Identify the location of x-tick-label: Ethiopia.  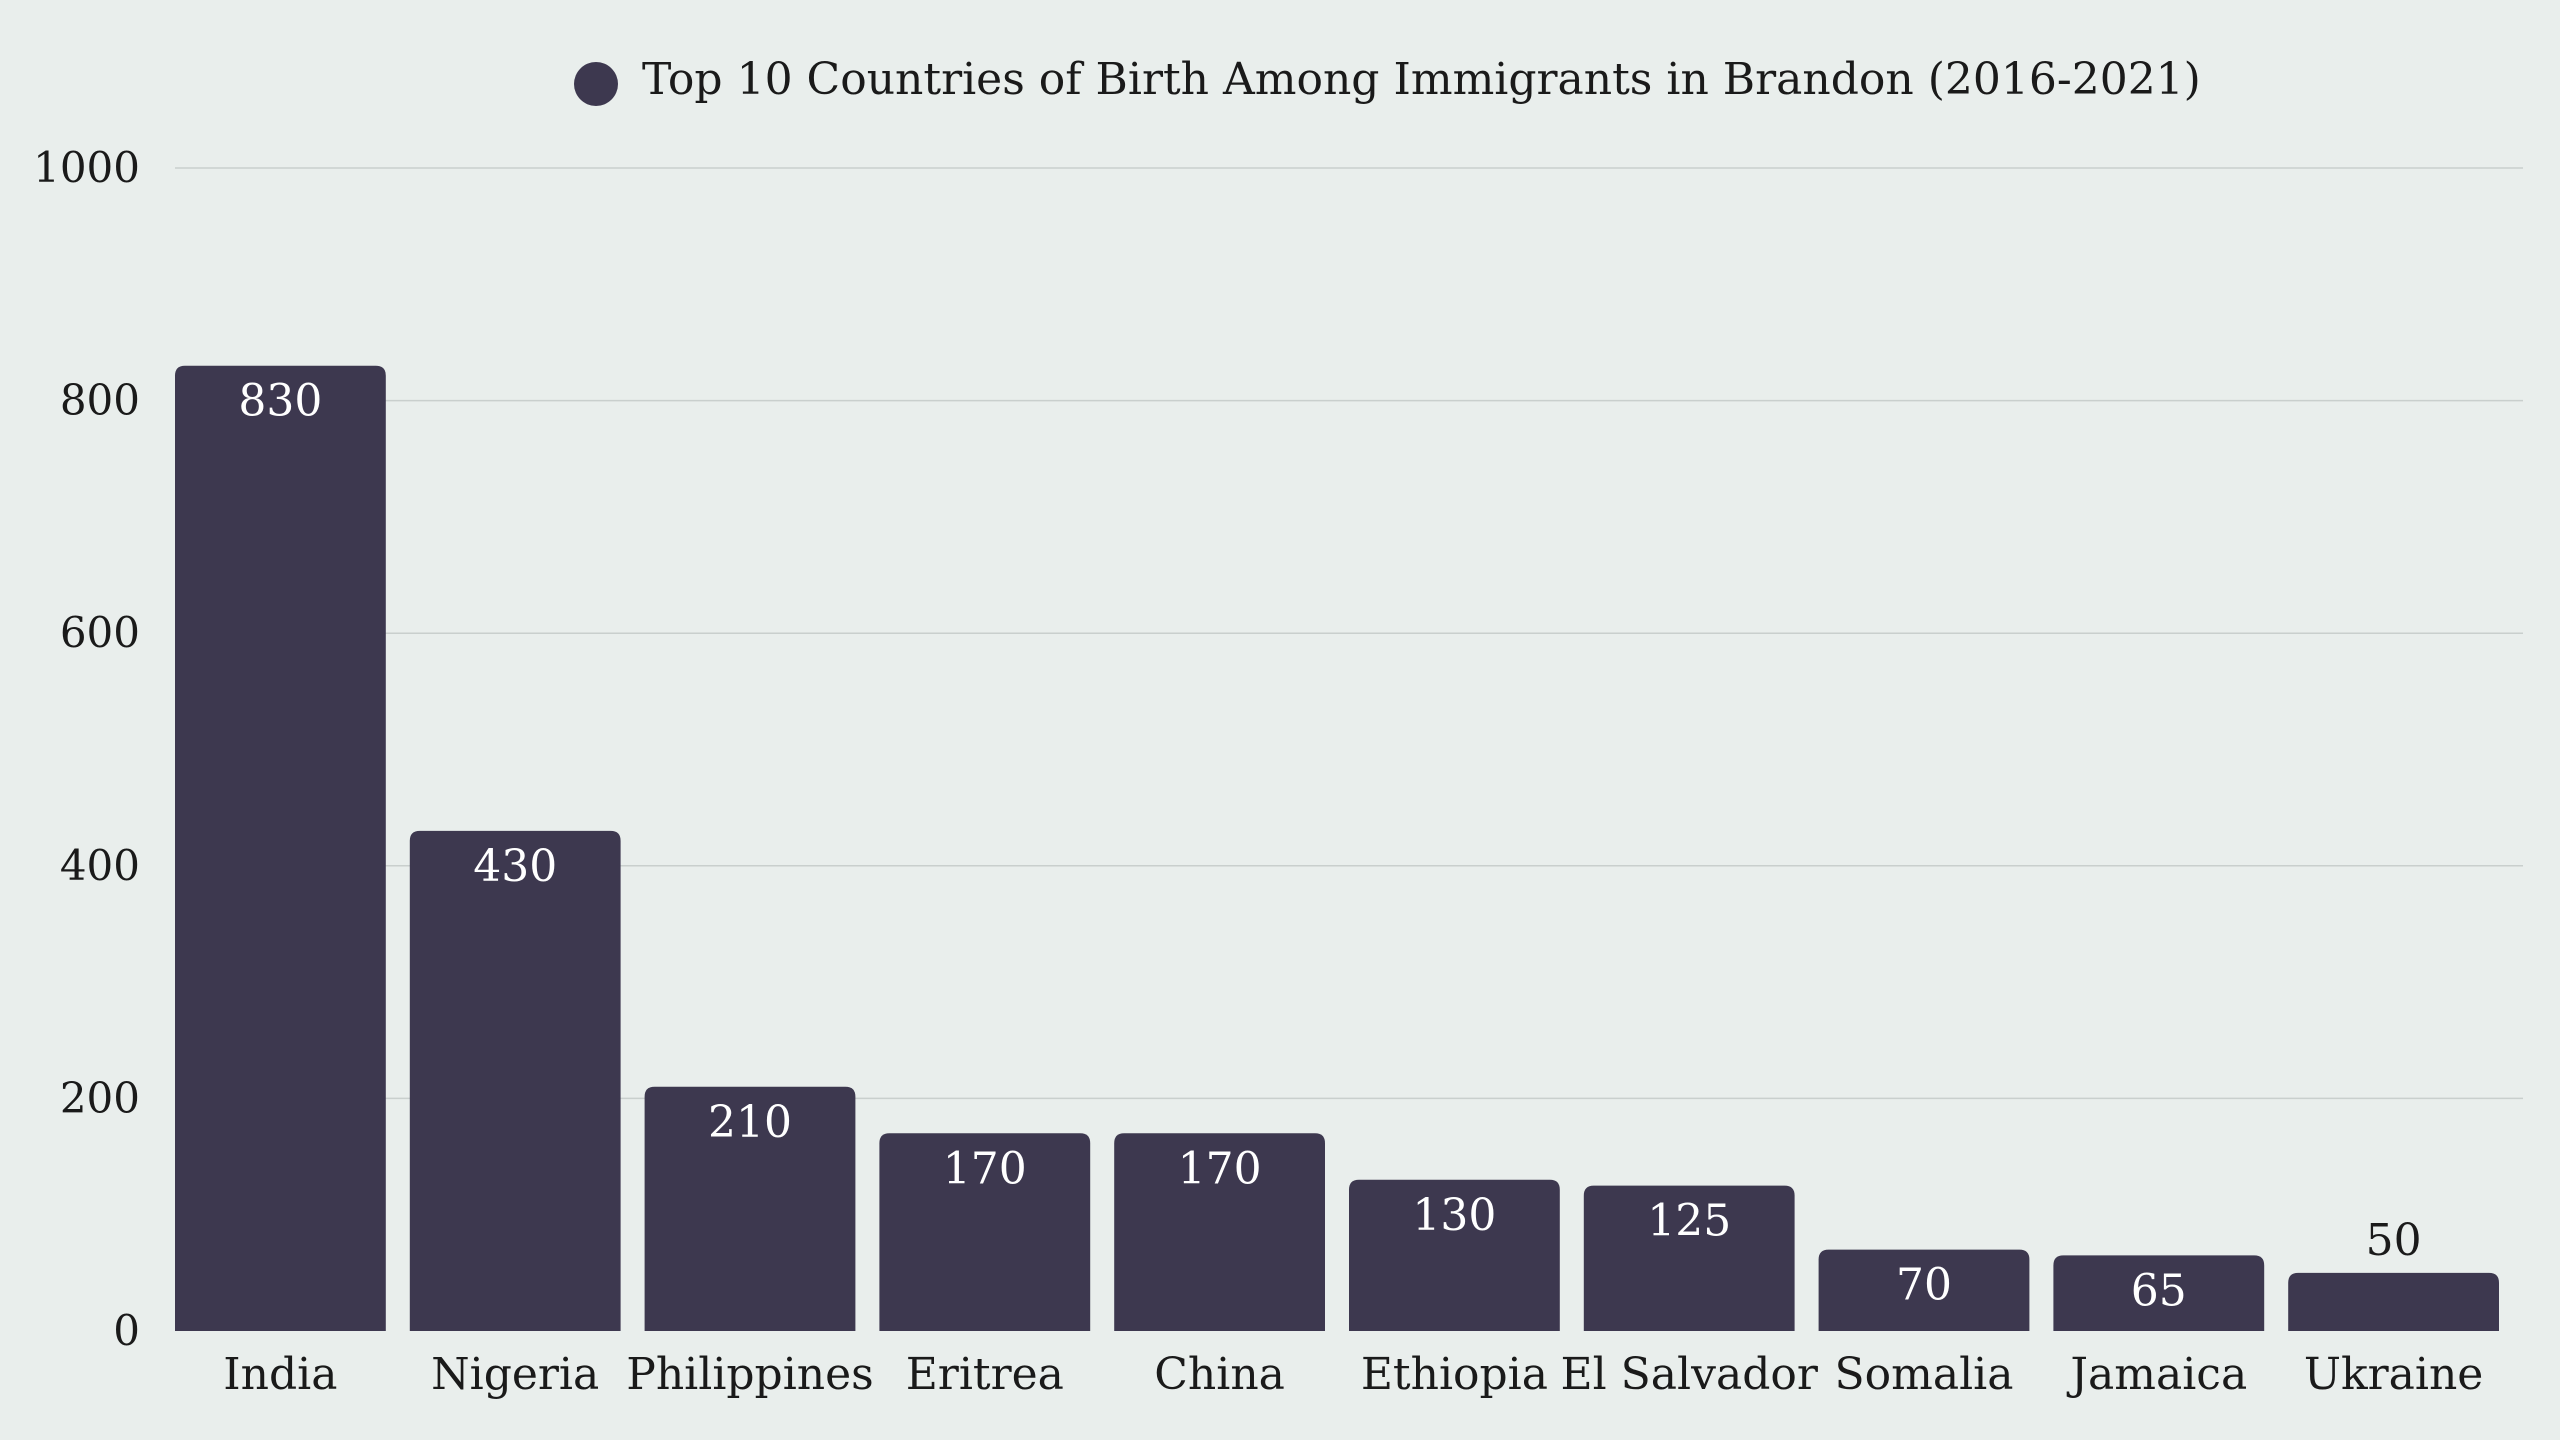
(1454, 1374).